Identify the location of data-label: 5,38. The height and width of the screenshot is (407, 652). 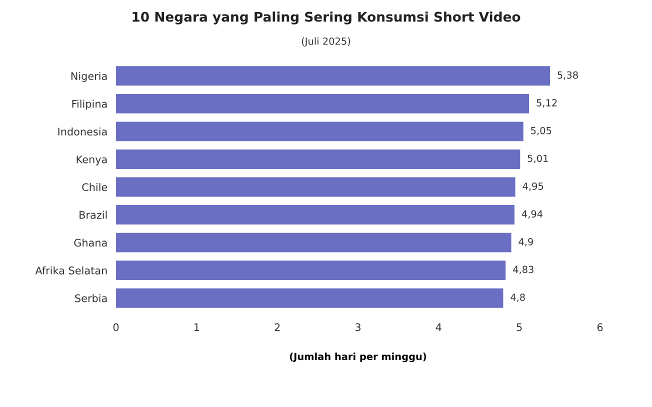
(568, 75).